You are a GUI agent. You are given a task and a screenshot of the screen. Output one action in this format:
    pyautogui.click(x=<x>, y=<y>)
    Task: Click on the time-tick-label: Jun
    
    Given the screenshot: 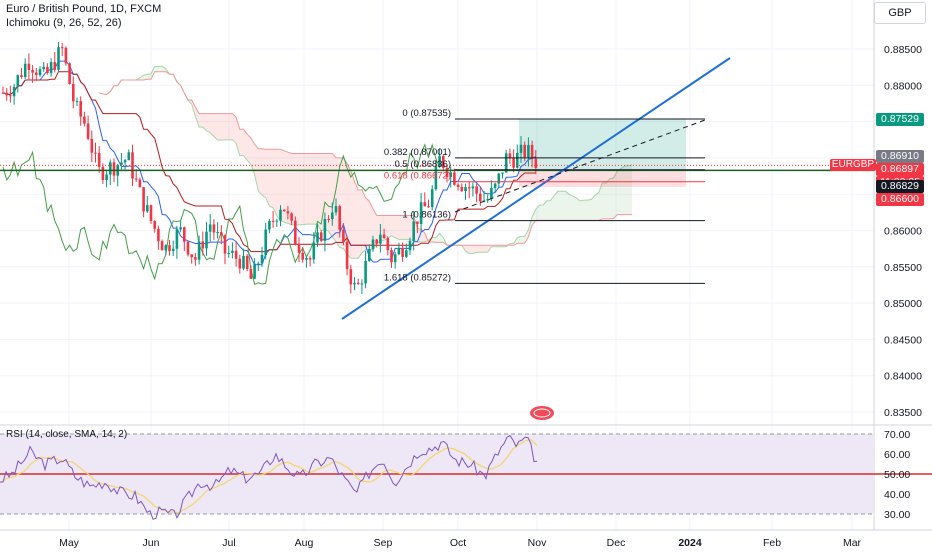 What is the action you would take?
    pyautogui.click(x=151, y=543)
    